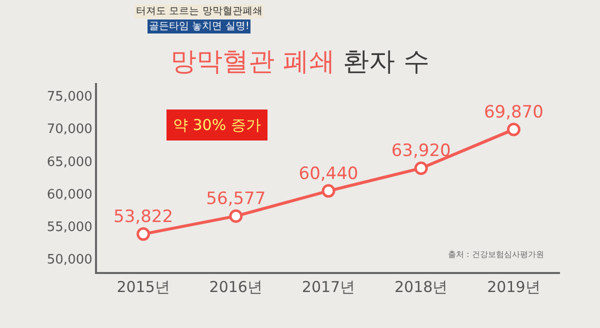  What do you see at coordinates (329, 287) in the screenshot?
I see `x-tick-label: 2017년` at bounding box center [329, 287].